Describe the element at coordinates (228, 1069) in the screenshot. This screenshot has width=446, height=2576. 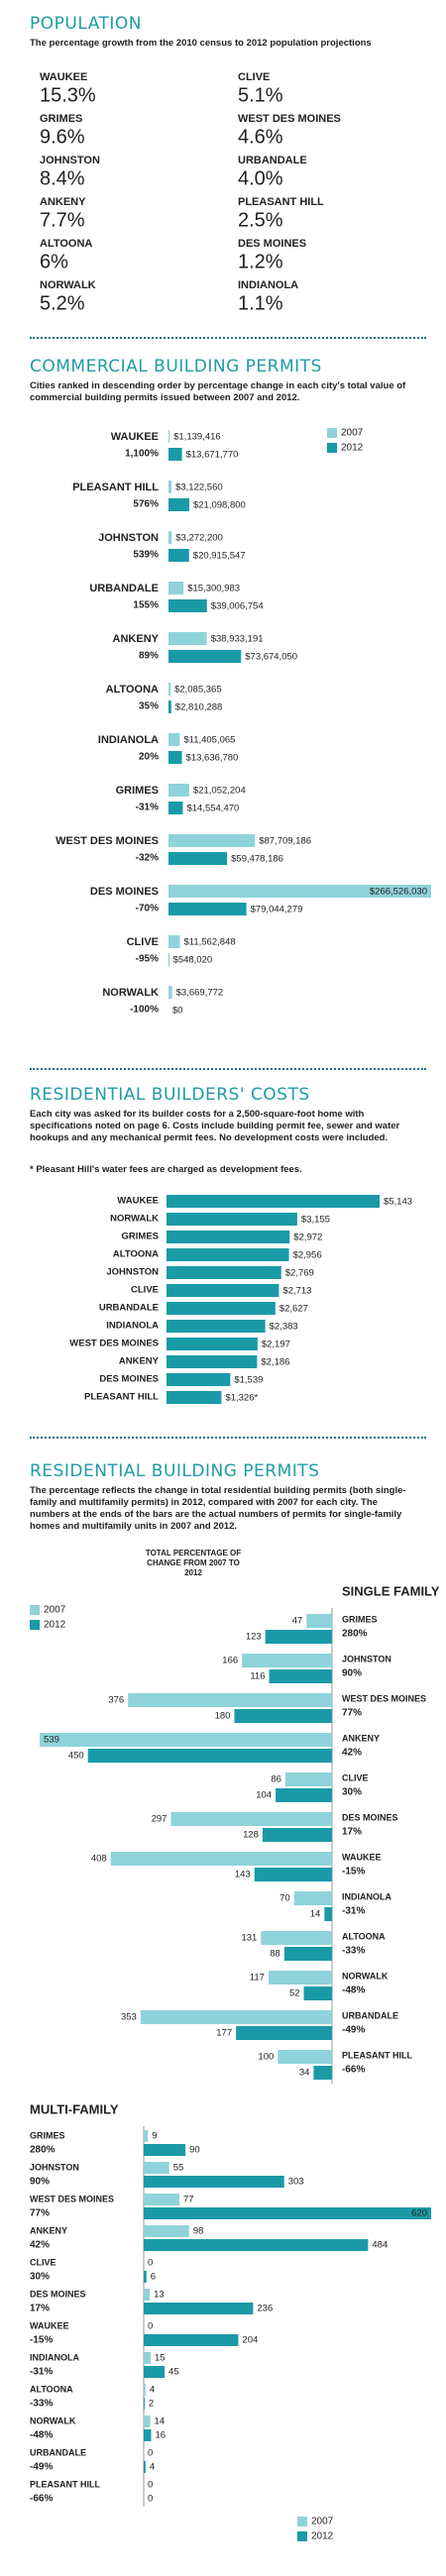
I see `divider` at that location.